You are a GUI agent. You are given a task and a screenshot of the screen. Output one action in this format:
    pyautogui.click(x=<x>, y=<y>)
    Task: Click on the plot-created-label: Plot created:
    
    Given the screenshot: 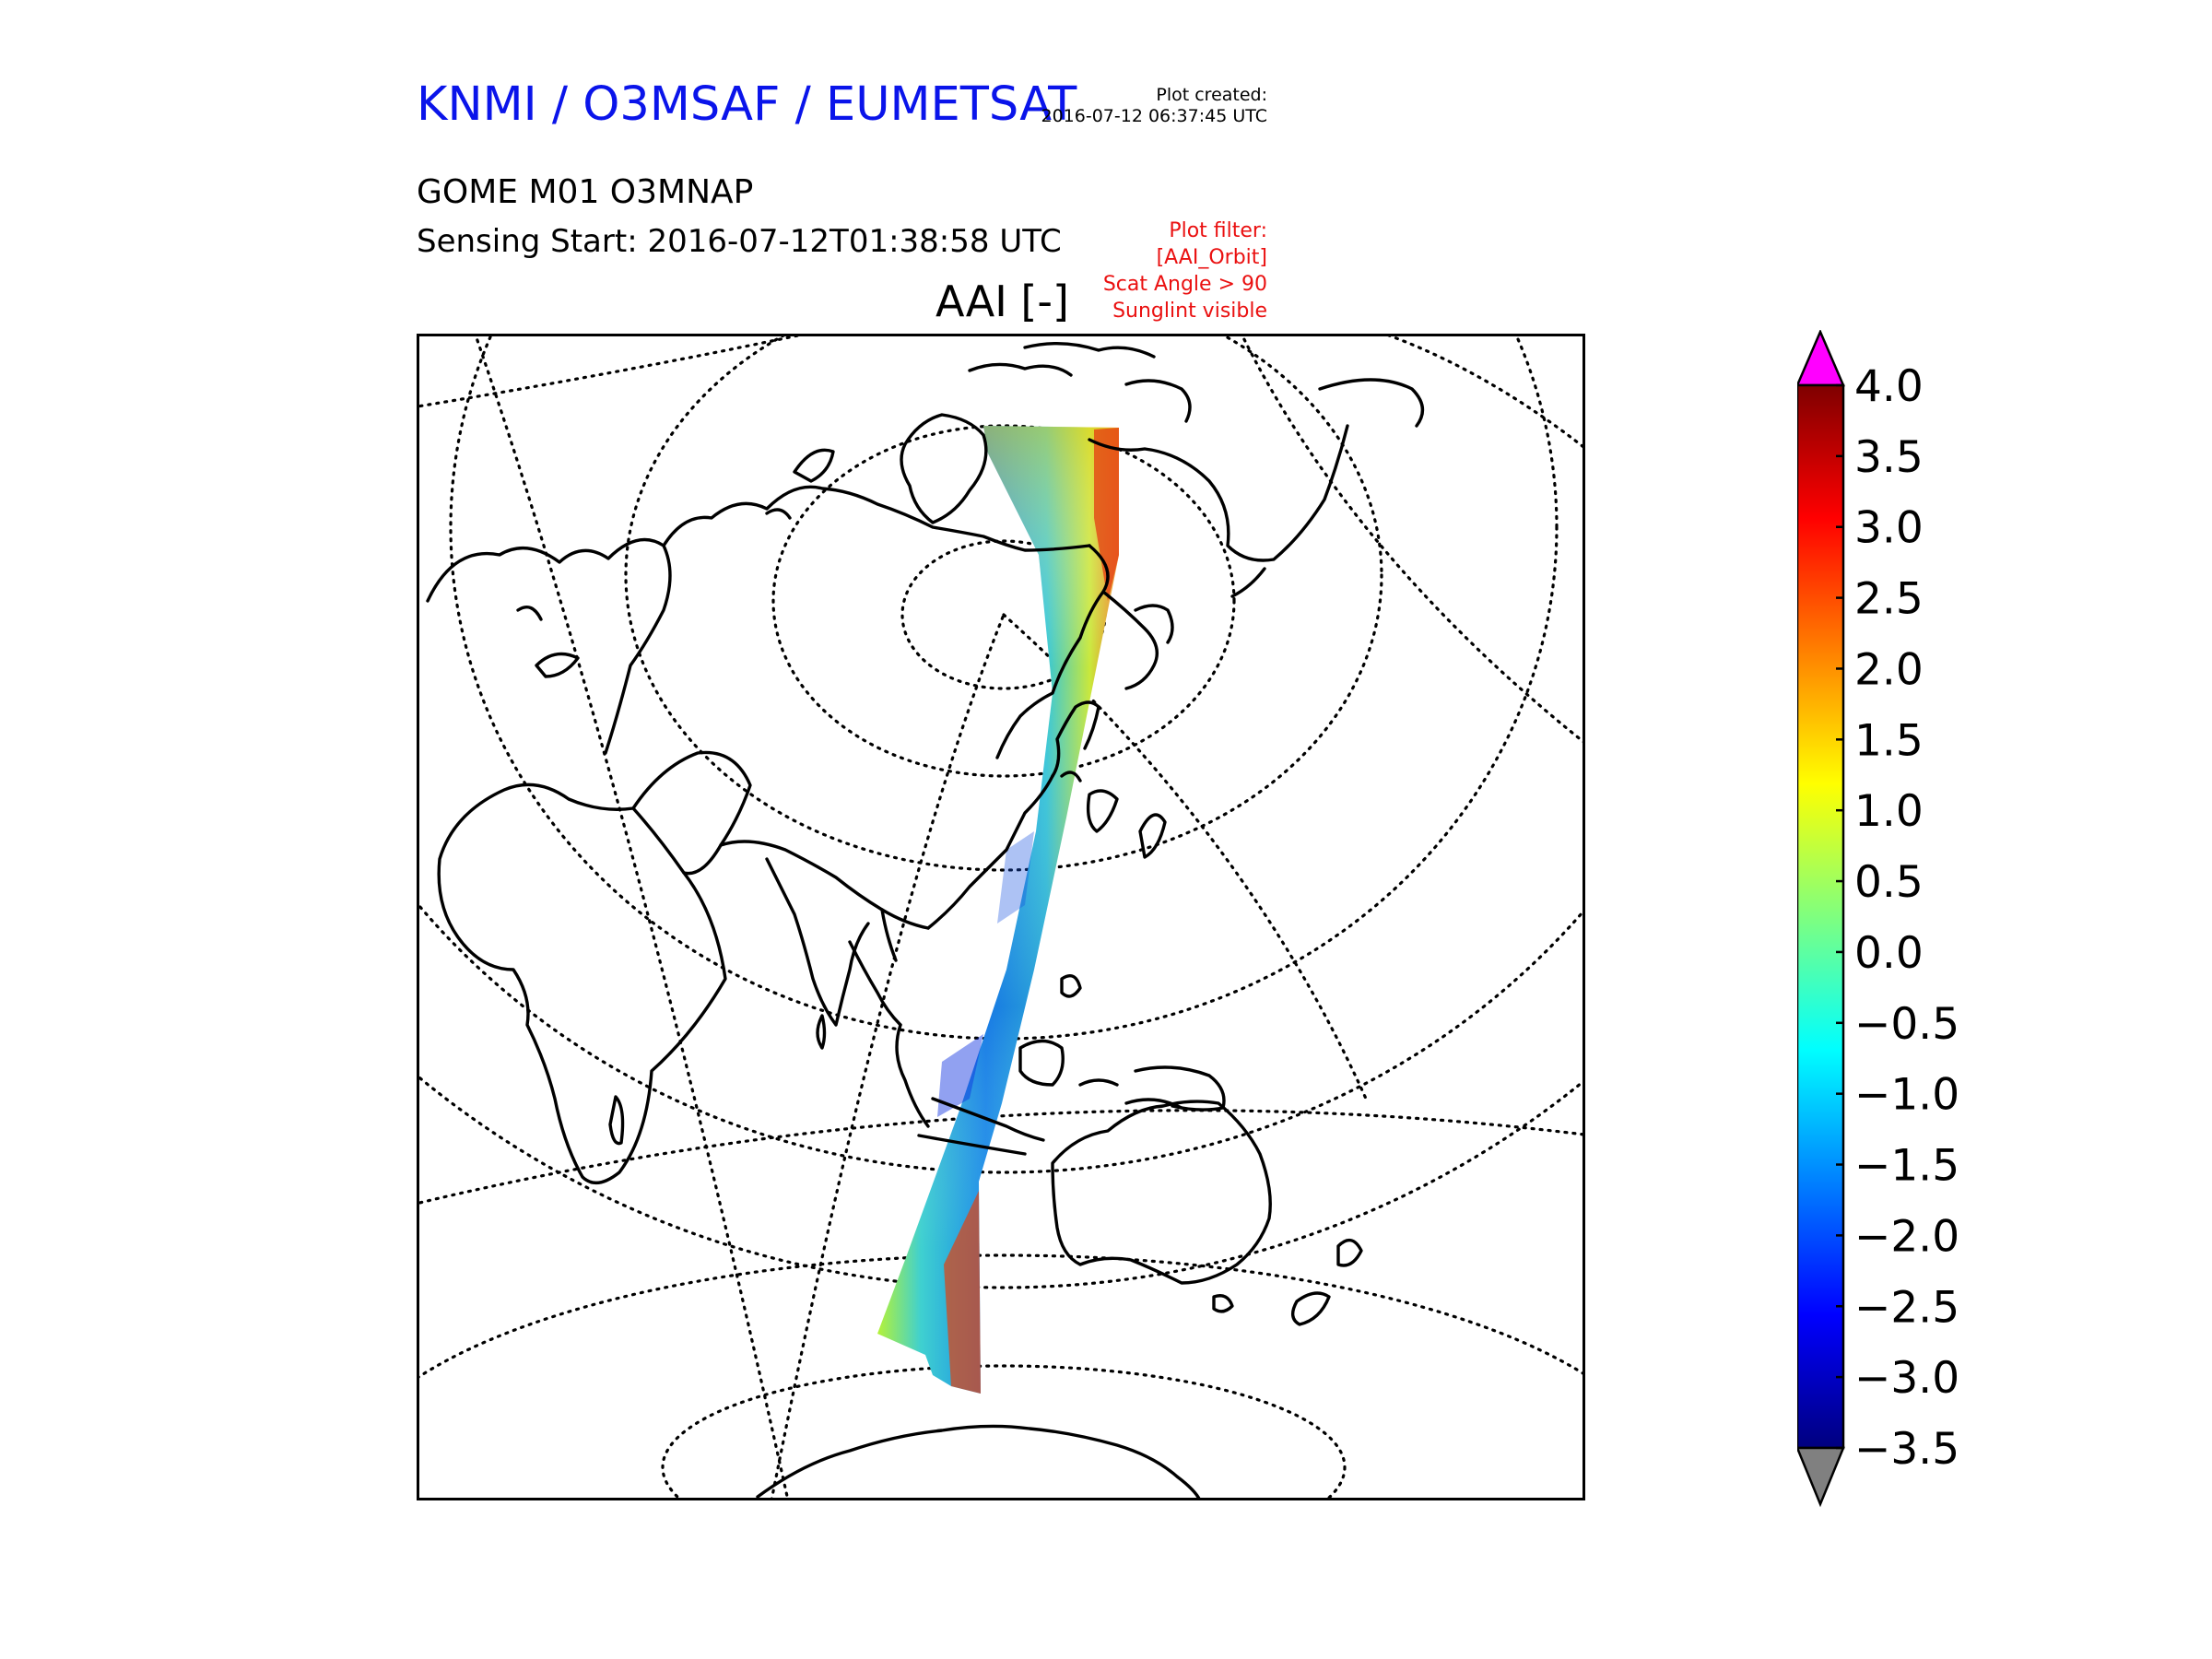 What is the action you would take?
    pyautogui.click(x=1211, y=95)
    